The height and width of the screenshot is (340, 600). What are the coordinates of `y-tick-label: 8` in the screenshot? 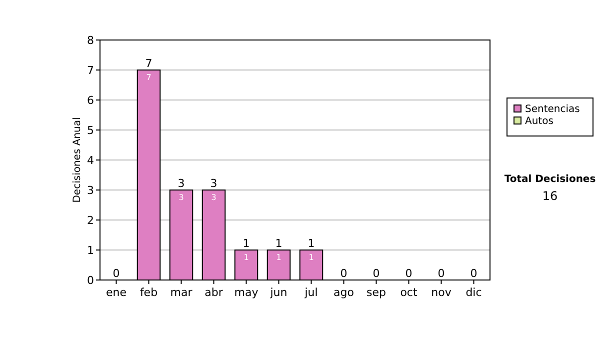 It's located at (90, 40).